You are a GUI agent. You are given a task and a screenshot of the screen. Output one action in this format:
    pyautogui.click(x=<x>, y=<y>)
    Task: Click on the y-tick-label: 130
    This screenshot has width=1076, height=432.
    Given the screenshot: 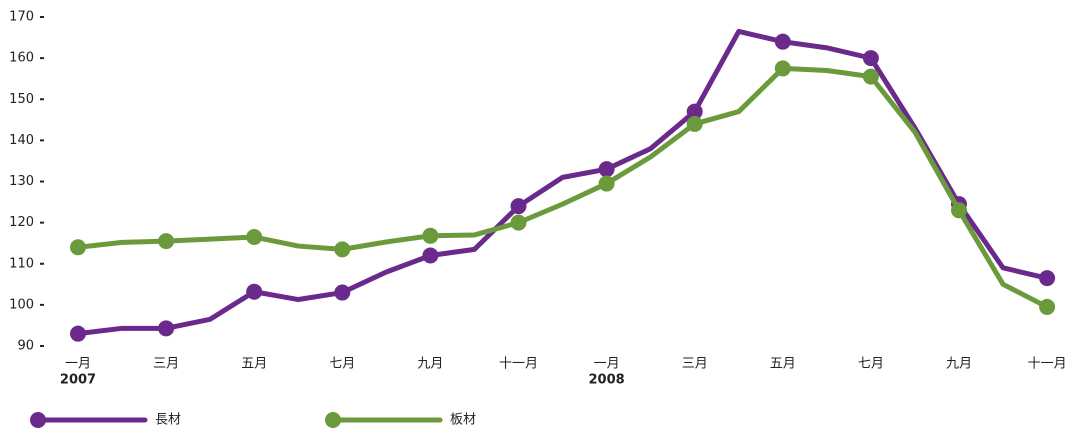 What is the action you would take?
    pyautogui.click(x=21, y=181)
    